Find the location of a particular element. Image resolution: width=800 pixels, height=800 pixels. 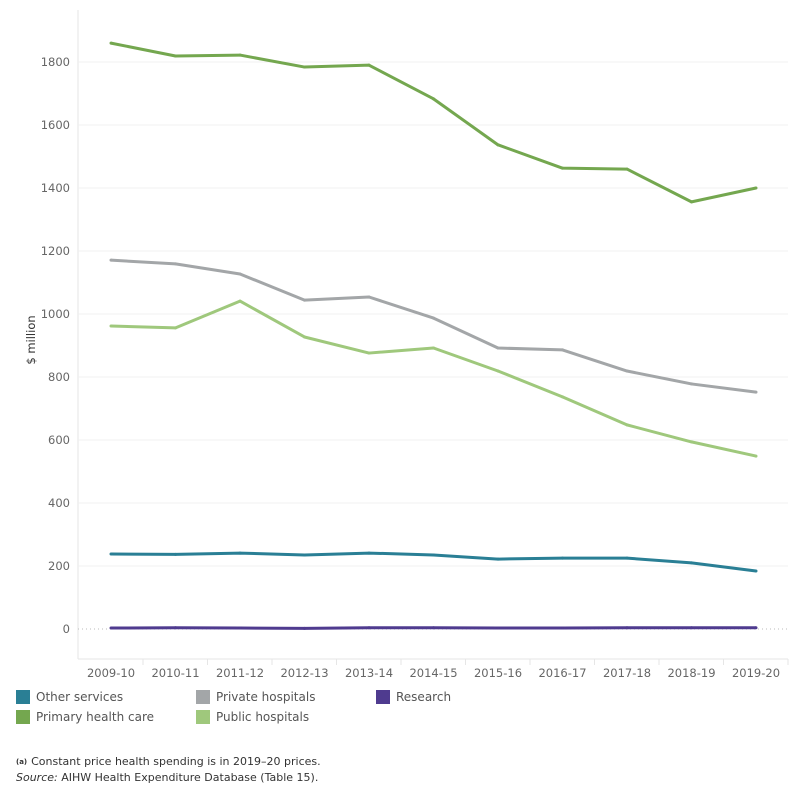

y-tick-label: 1800 is located at coordinates (55, 62).